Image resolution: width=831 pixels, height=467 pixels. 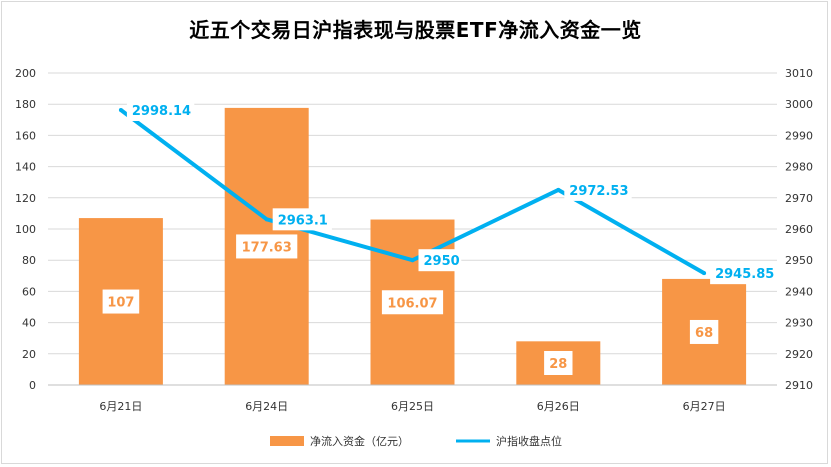 What do you see at coordinates (799, 354) in the screenshot?
I see `right-tick-label: 2920` at bounding box center [799, 354].